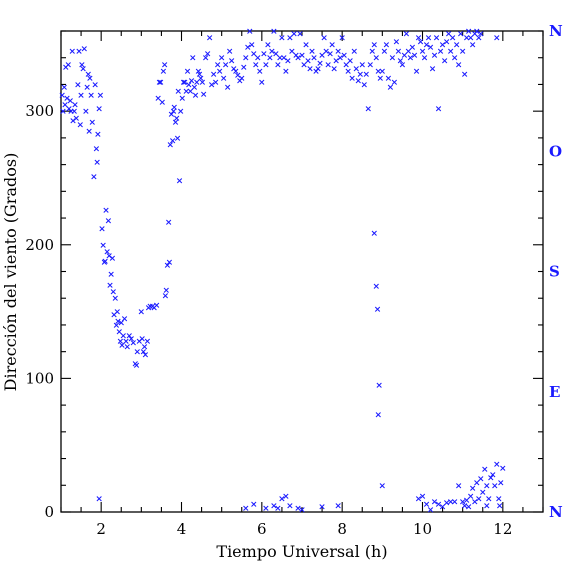  Describe the element at coordinates (182, 529) in the screenshot. I see `x-tick-label: 4` at that location.